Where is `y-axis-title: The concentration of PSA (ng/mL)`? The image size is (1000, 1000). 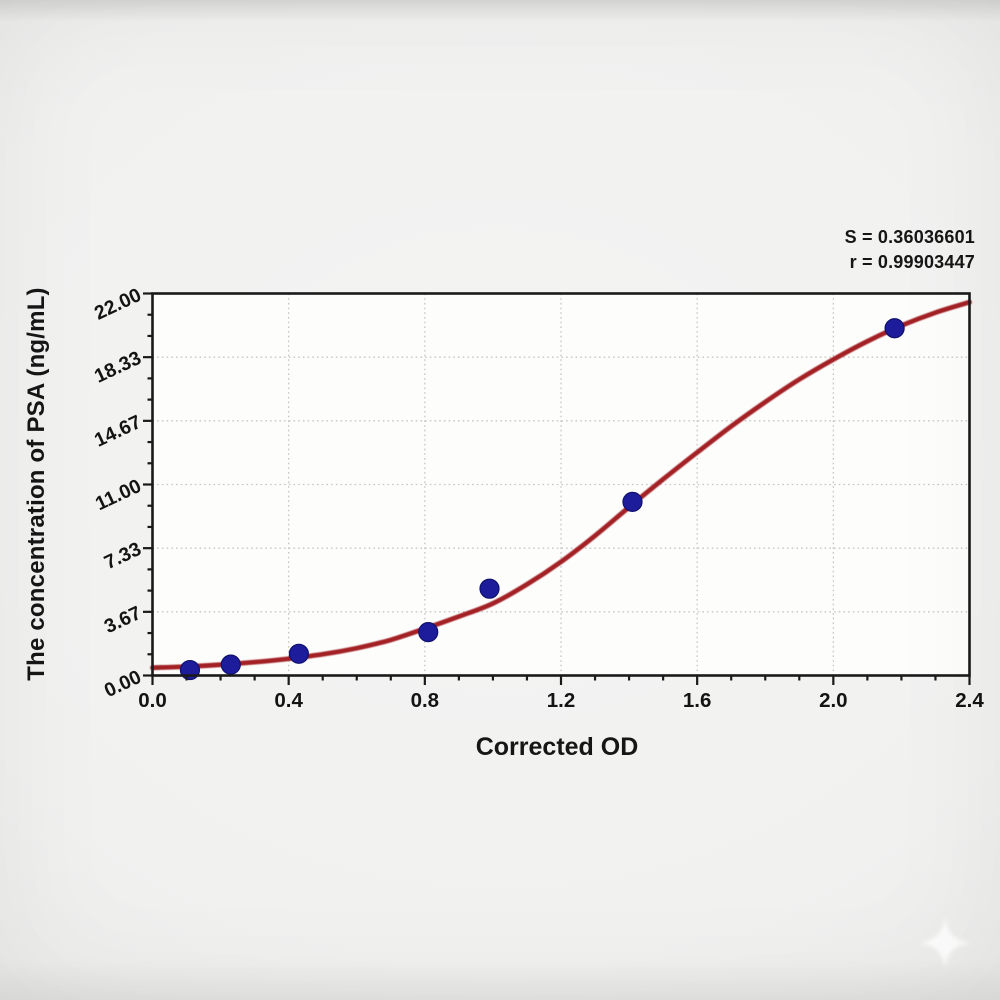
y-axis-title: The concentration of PSA (ng/mL) is located at coordinates (36, 484).